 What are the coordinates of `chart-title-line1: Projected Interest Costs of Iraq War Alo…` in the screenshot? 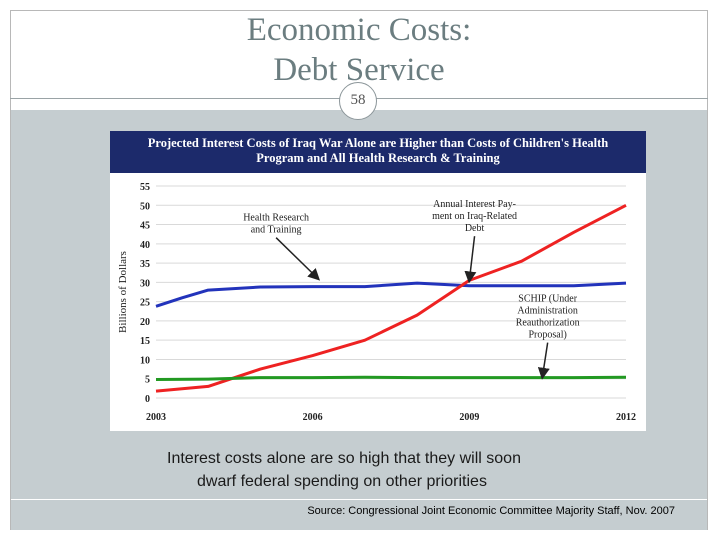 It's located at (378, 143).